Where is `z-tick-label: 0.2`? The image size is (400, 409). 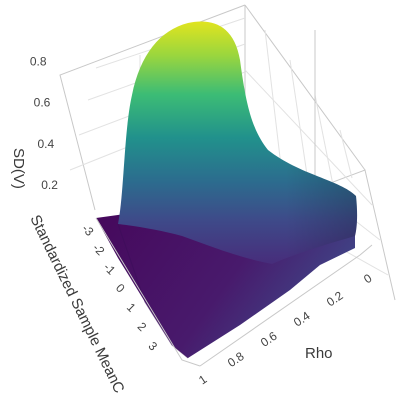
z-tick-label: 0.2 is located at coordinates (49, 185).